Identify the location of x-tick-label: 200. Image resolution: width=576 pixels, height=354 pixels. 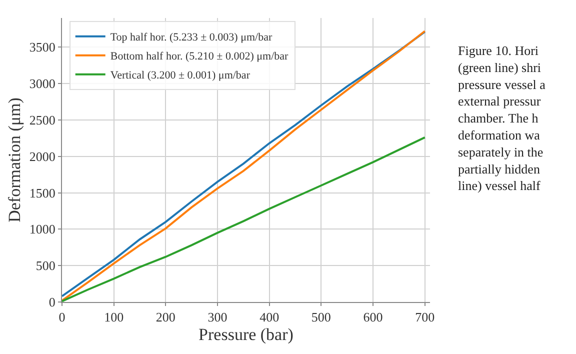
(166, 317).